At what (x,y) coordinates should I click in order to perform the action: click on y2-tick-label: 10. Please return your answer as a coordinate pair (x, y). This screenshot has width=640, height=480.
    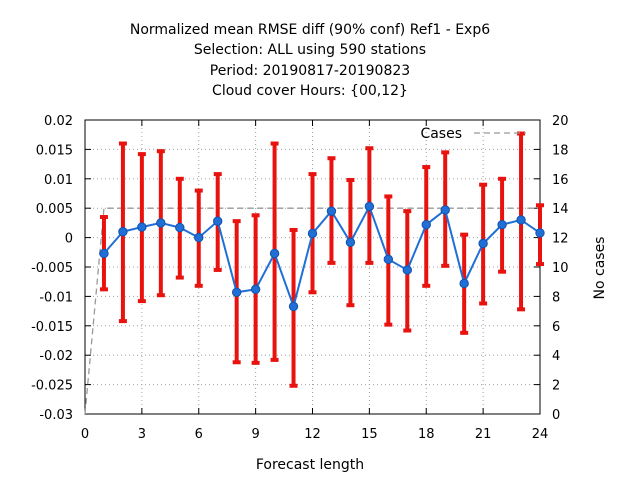
    Looking at the image, I should click on (560, 268).